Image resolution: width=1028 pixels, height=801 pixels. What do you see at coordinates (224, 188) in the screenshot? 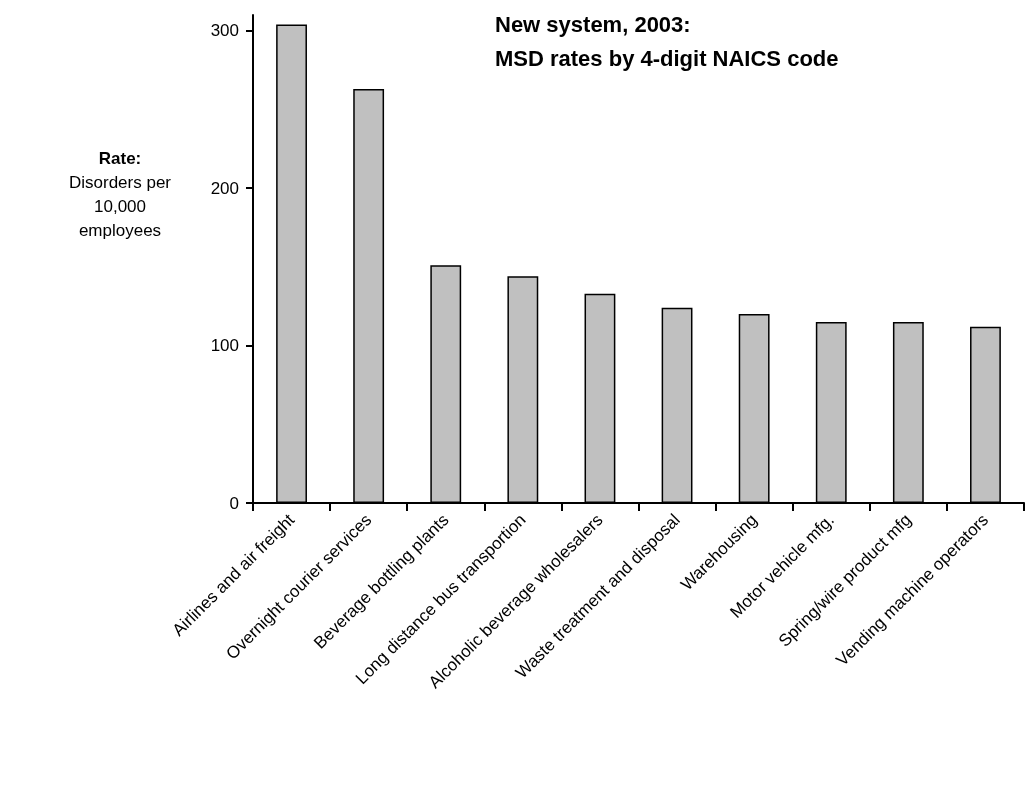
I see `y-tick-label: 200` at bounding box center [224, 188].